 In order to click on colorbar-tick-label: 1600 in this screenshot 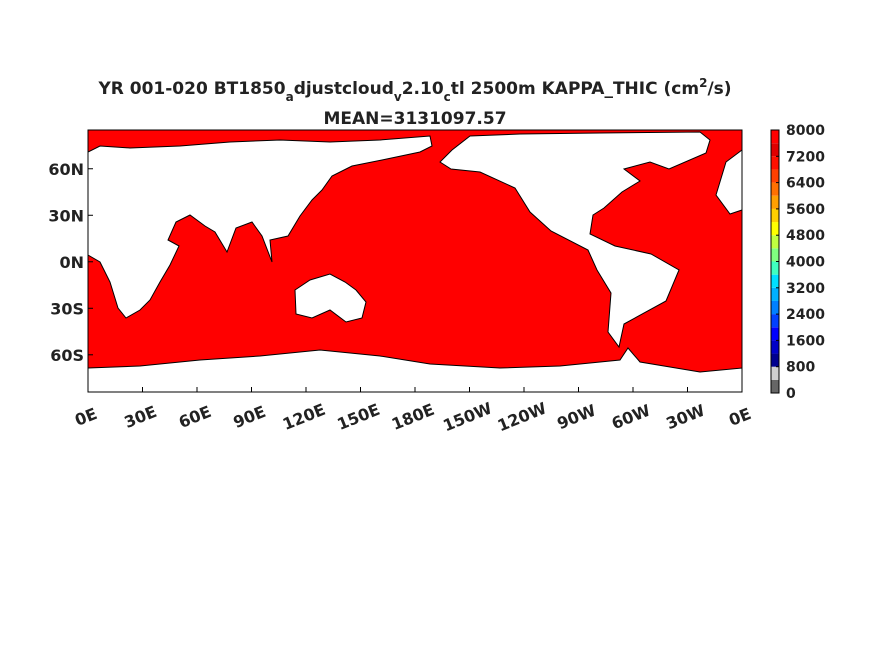, I will do `click(805, 341)`.